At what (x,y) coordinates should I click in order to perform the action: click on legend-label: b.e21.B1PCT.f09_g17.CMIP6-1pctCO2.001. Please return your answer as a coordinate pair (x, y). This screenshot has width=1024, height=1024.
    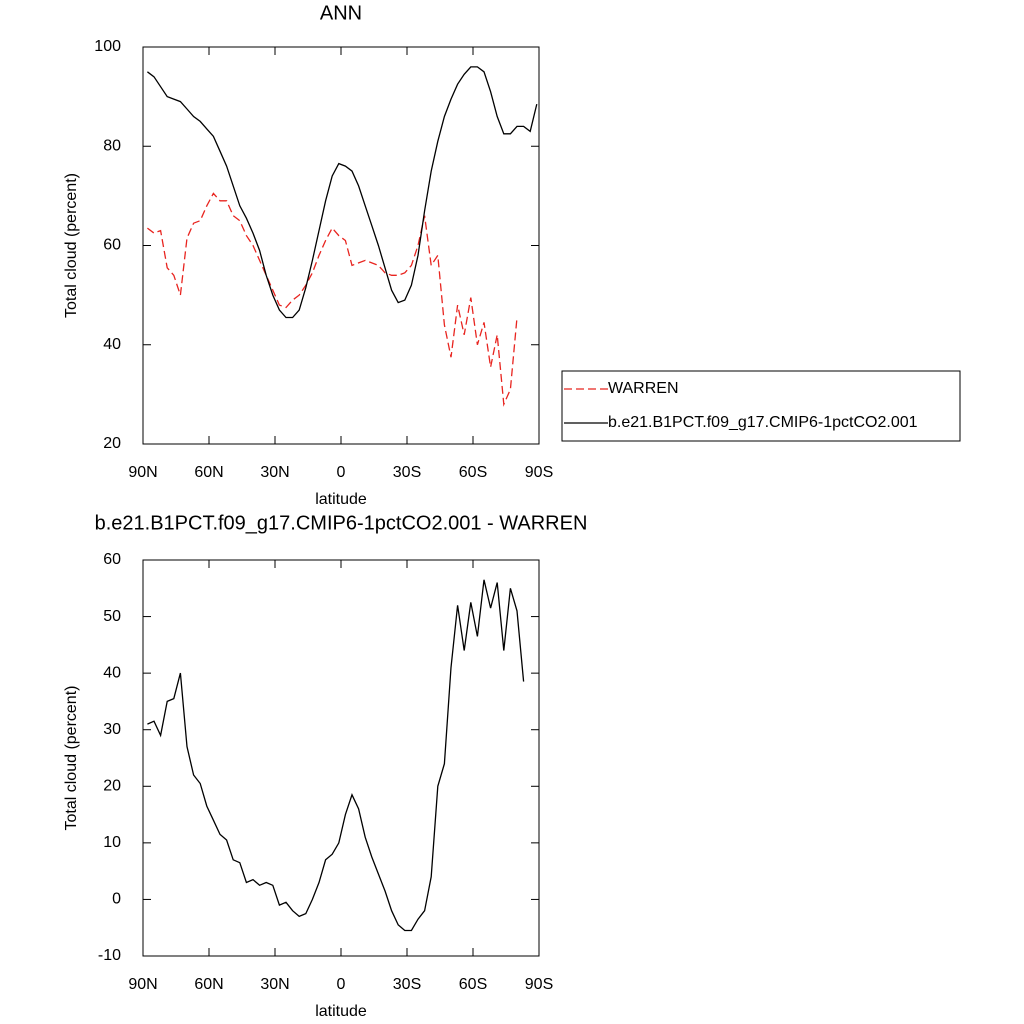
    Looking at the image, I should click on (763, 422).